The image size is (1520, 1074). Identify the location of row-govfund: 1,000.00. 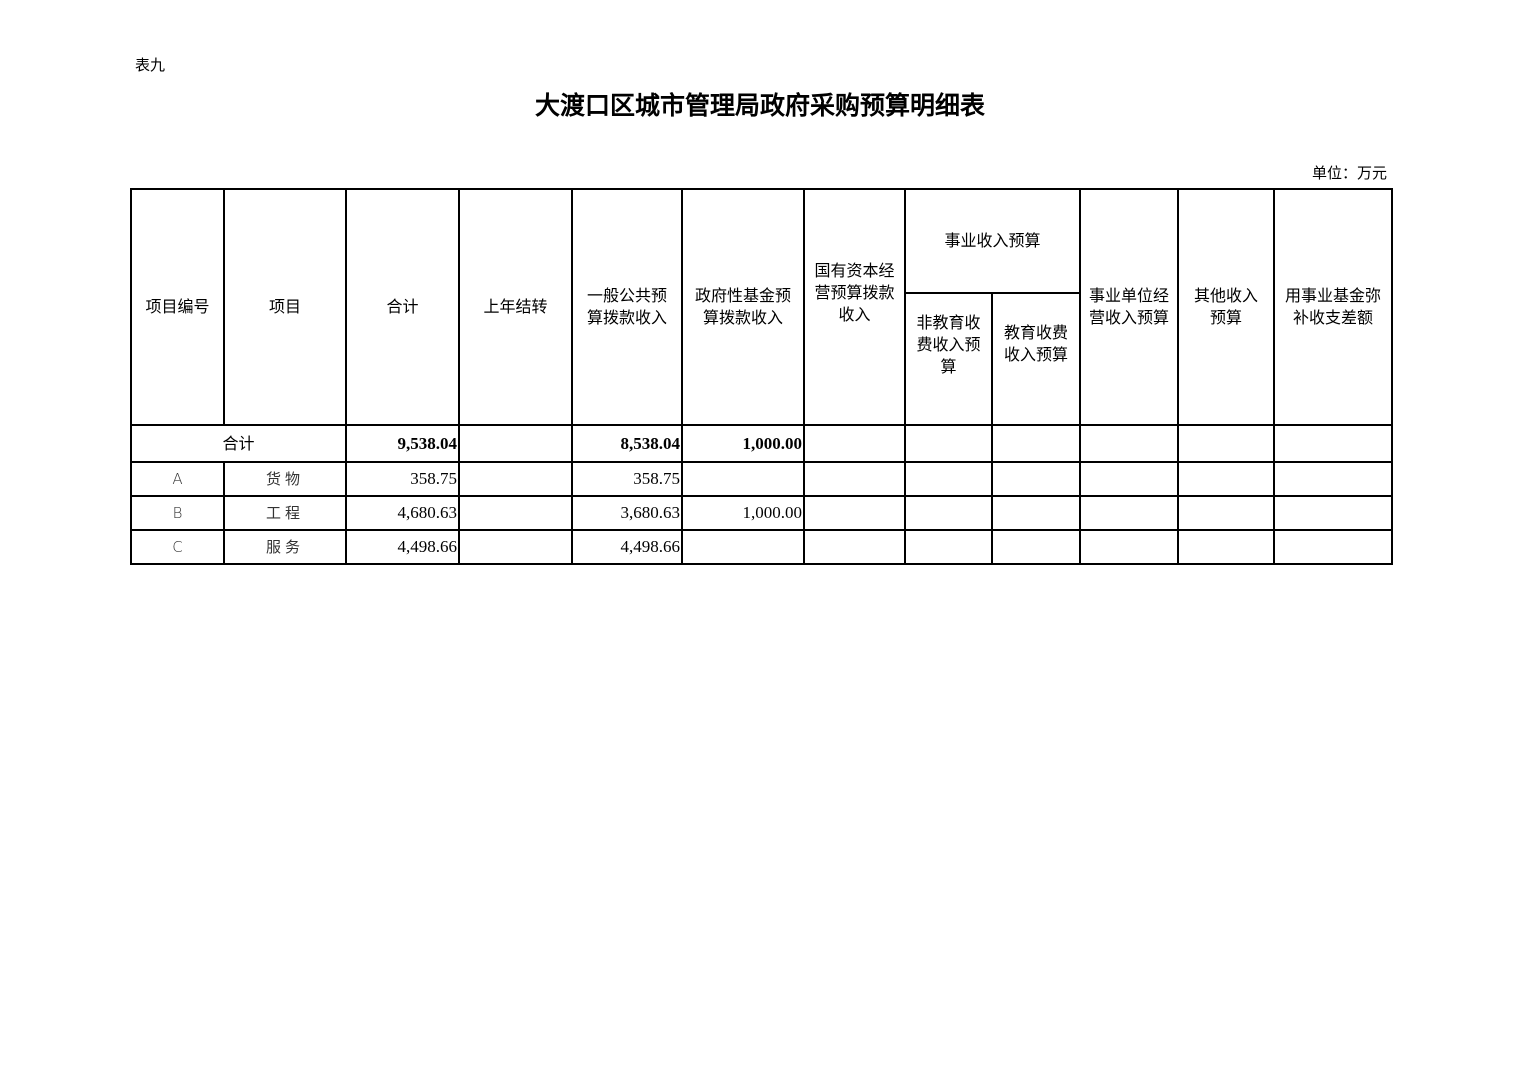
(743, 513).